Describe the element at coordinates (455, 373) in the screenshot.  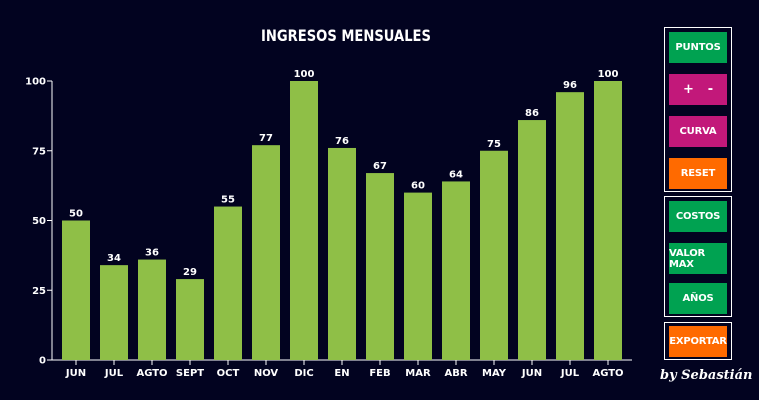
I see `x-tick-label: ABR` at that location.